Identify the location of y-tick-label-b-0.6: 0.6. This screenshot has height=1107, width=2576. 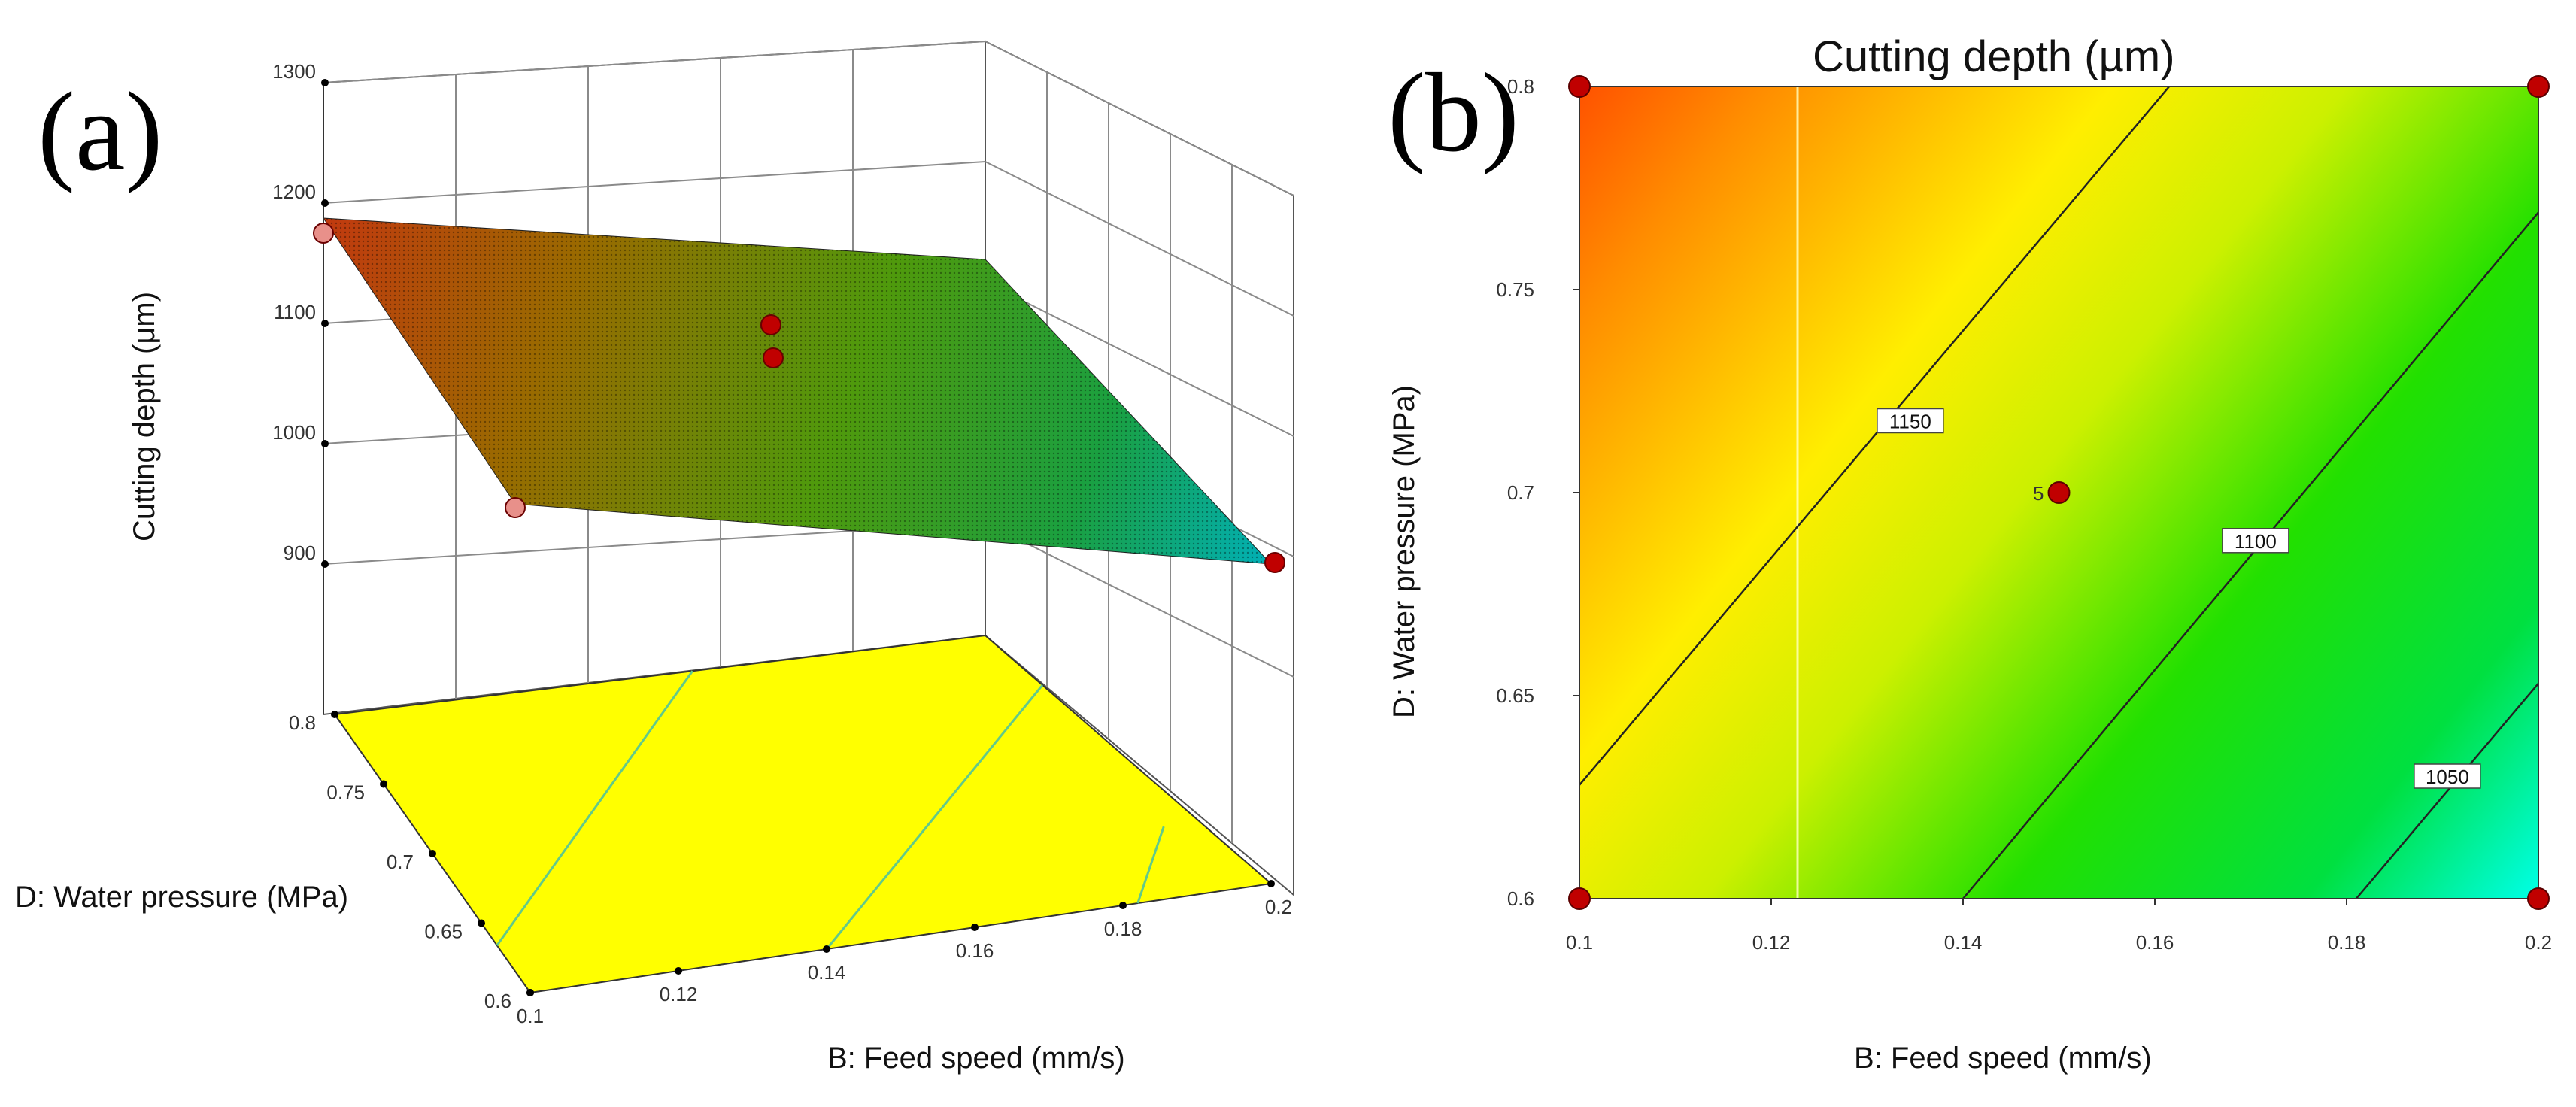
(1520, 898).